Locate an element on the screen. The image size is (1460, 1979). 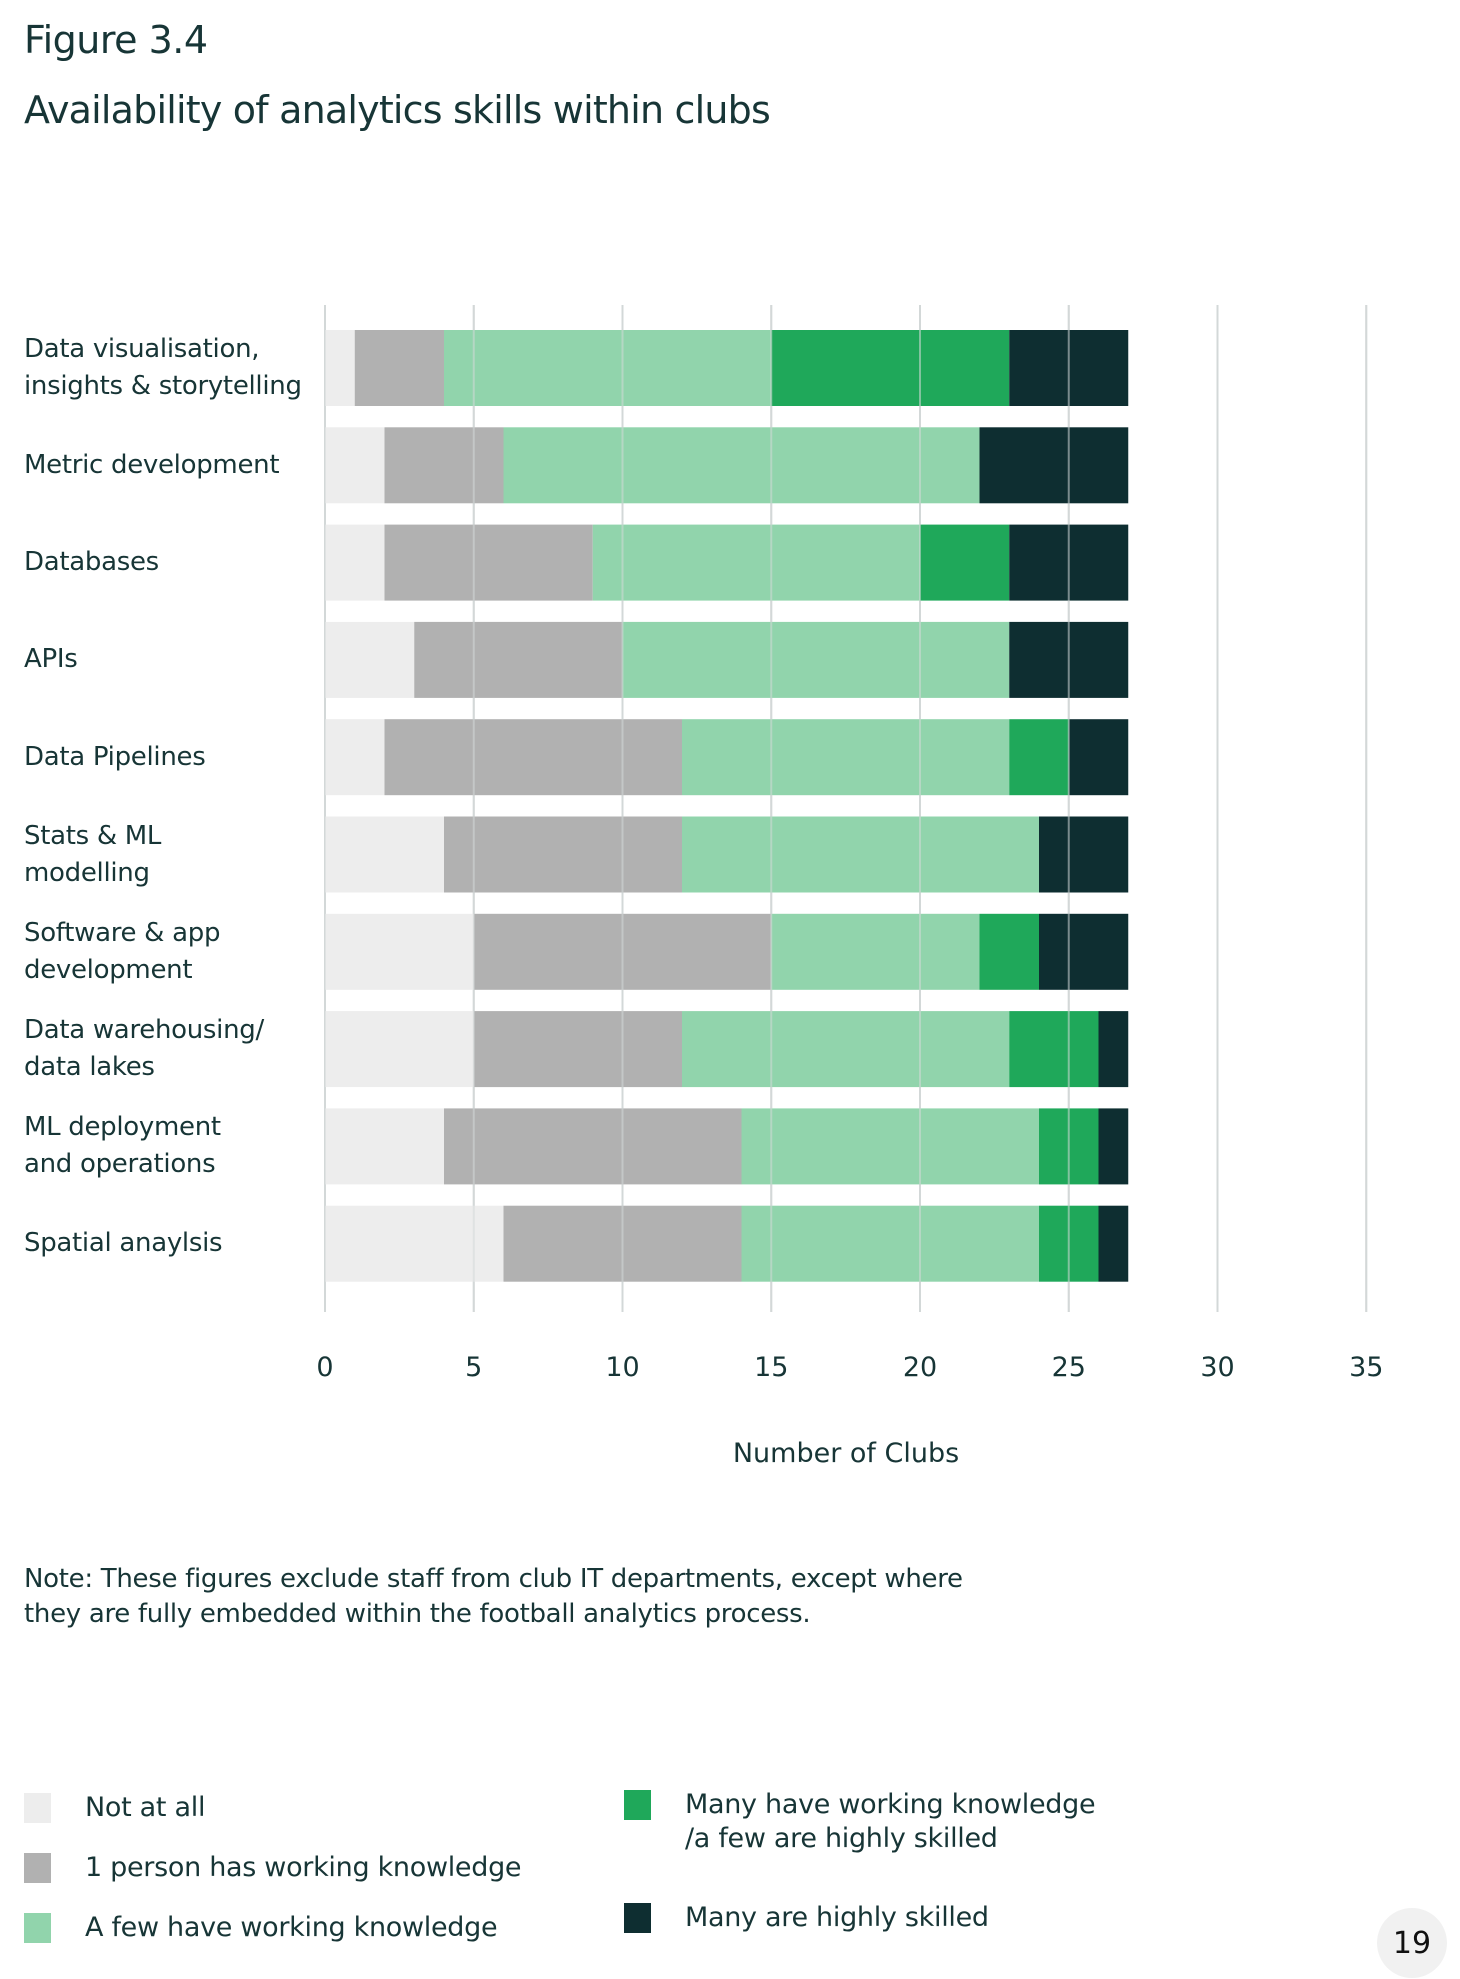
category-label: Data warehousing/ data lakes is located at coordinates (144, 1049).